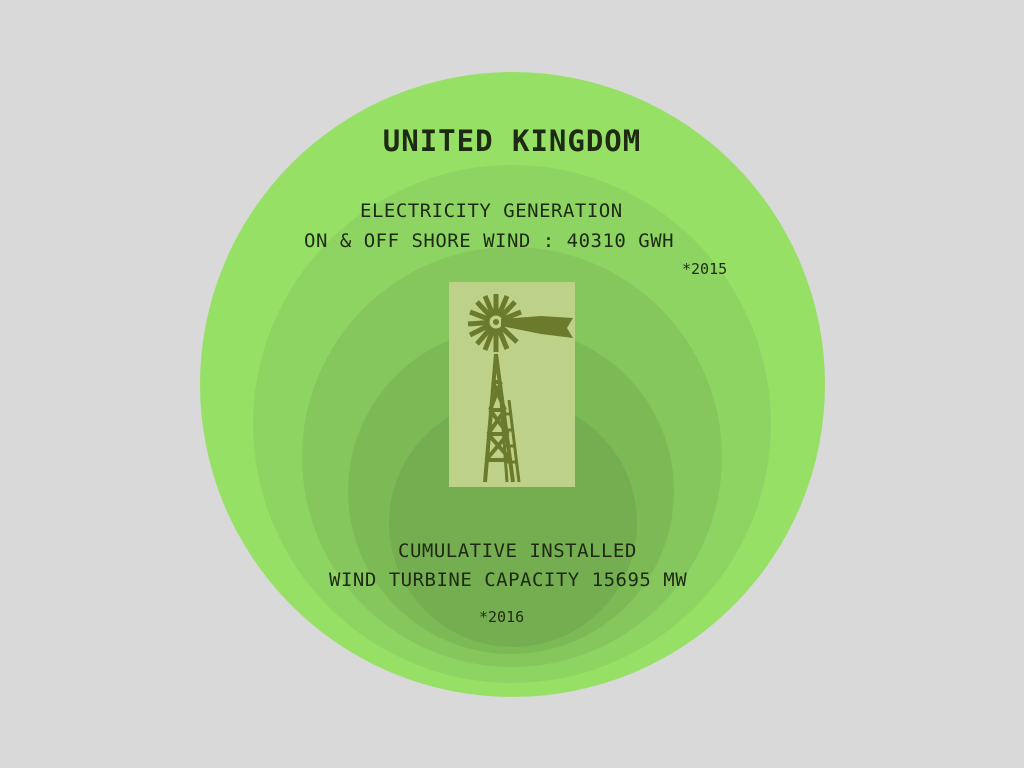  I want to click on generation-label: ELECTRICITY GENERATION, so click(491, 211).